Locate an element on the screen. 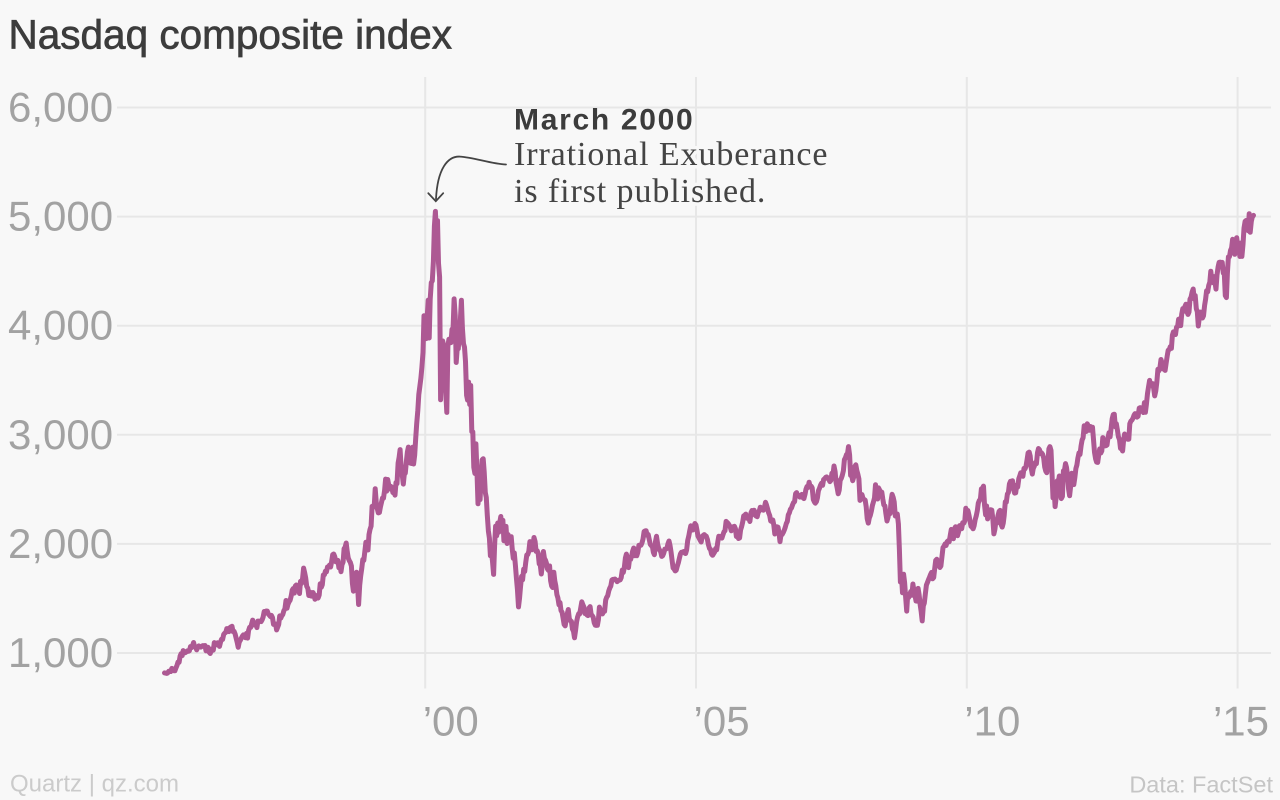  svg-text: ’00 is located at coordinates (451, 721).